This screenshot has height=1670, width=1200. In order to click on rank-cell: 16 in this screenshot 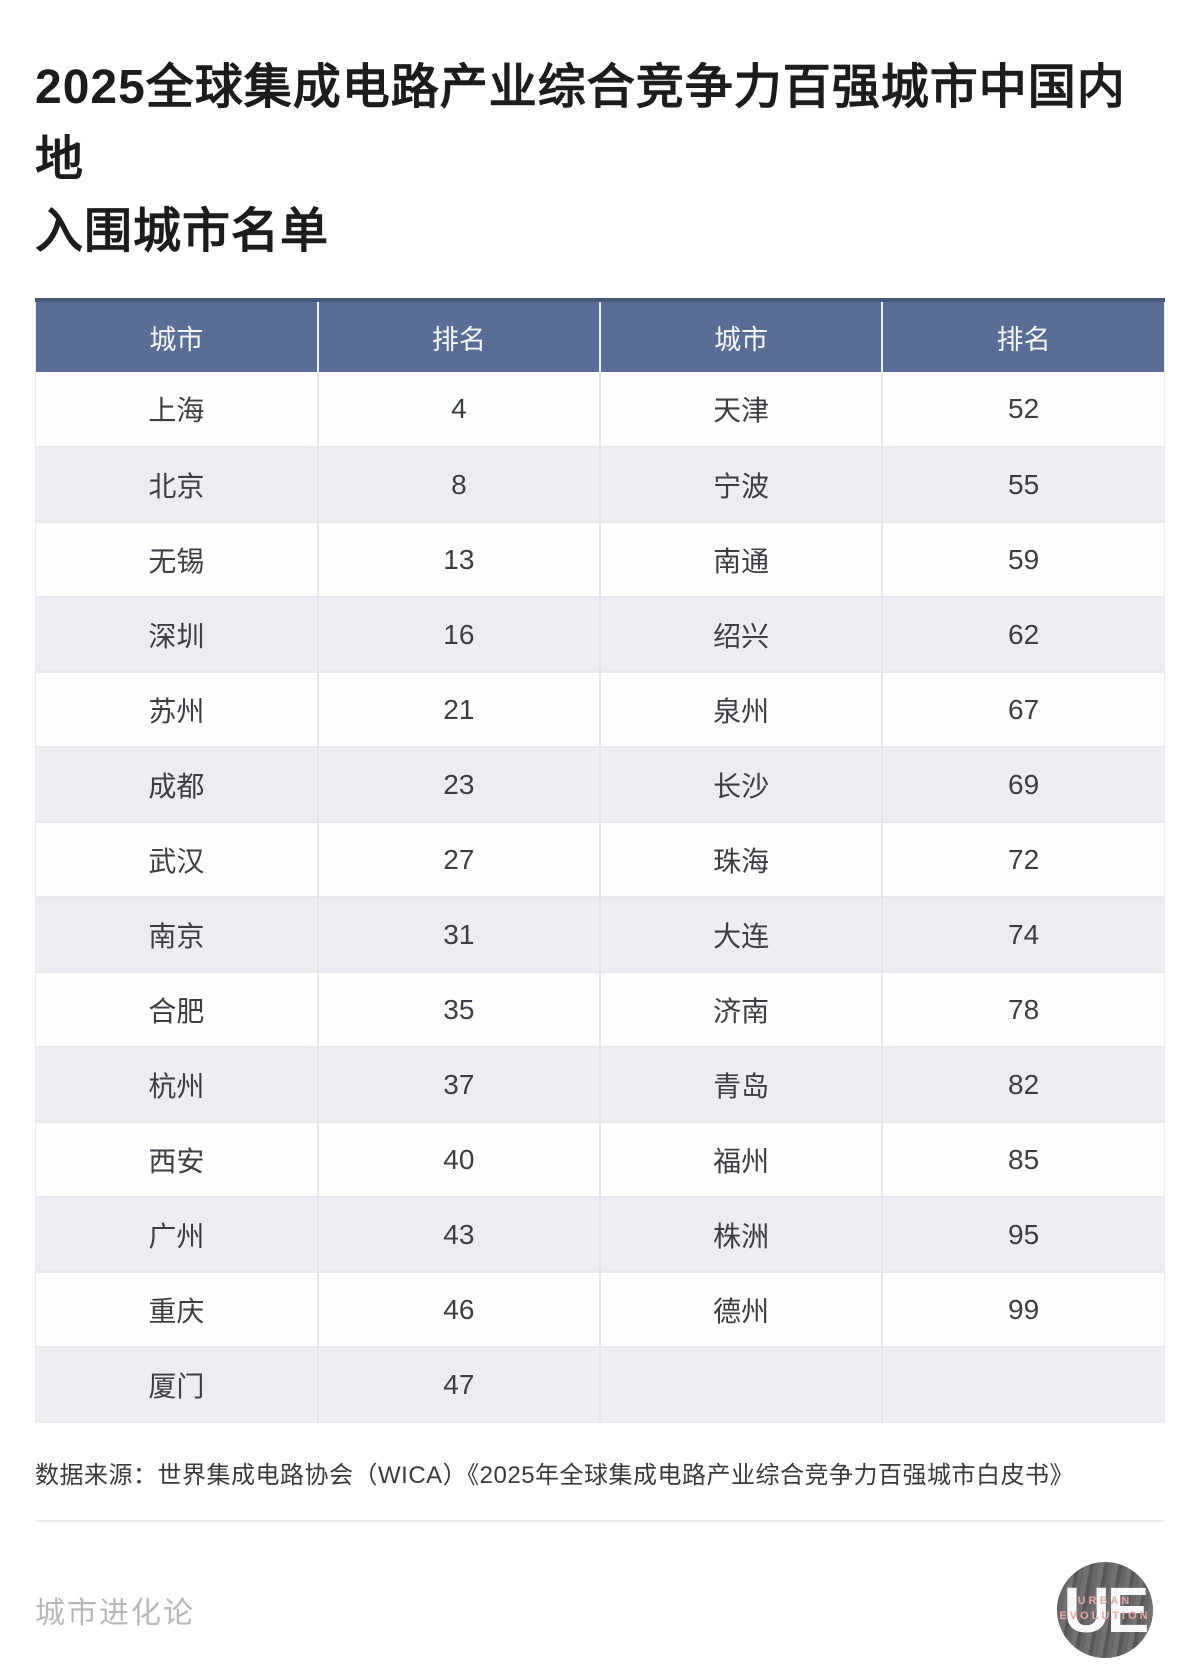, I will do `click(458, 634)`.